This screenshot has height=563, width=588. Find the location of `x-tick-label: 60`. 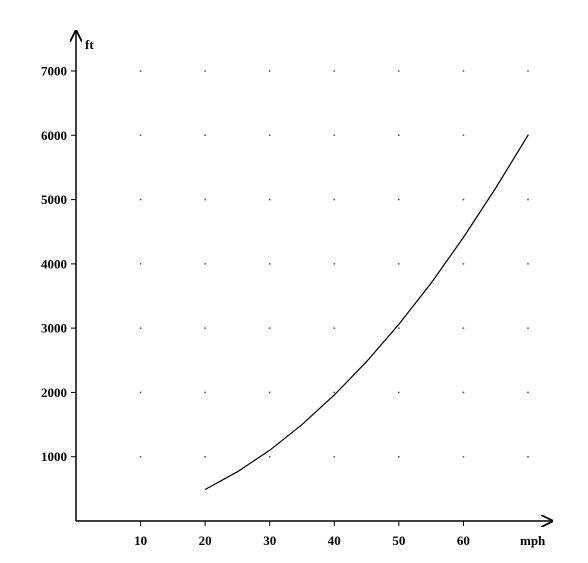

x-tick-label: 60 is located at coordinates (463, 540).